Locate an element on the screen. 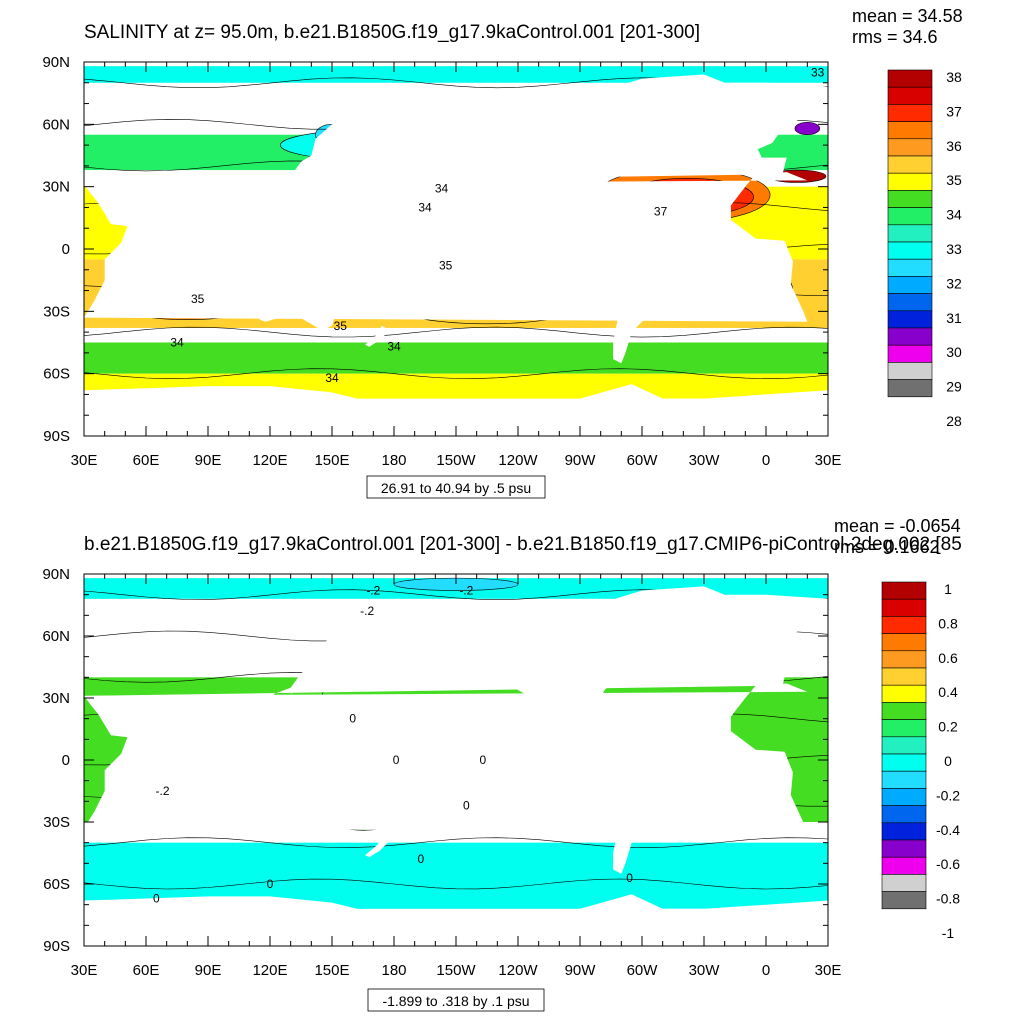 Image resolution: width=1024 pixels, height=1024 pixels. colorbar-label: 30 is located at coordinates (954, 352).